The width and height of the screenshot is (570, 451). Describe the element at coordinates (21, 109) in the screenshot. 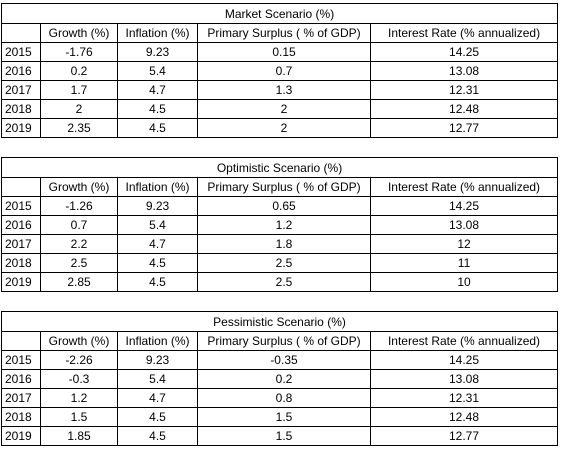

I see `year-cell: 2018` at that location.